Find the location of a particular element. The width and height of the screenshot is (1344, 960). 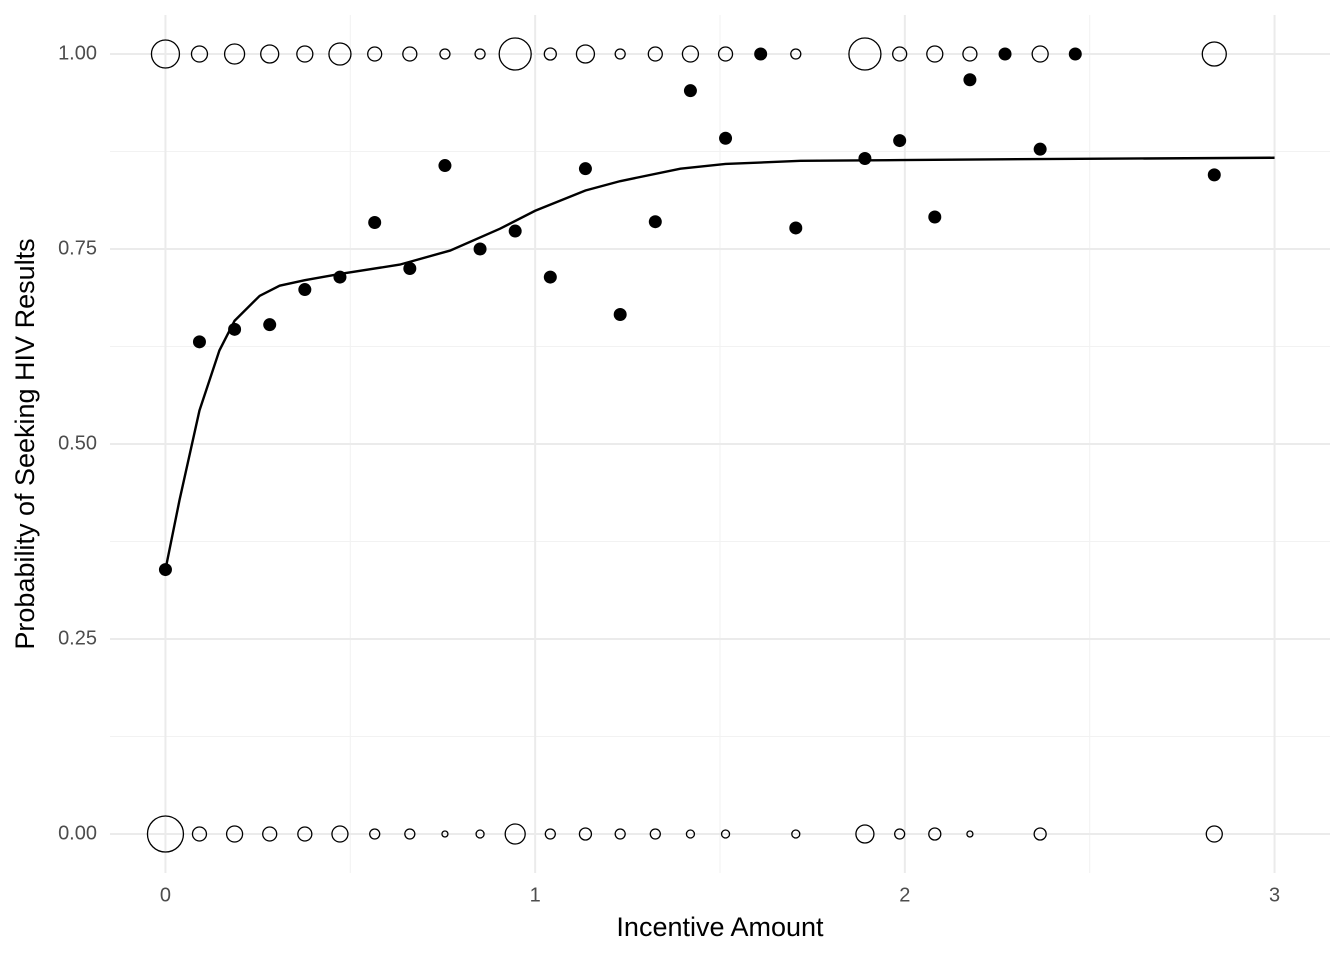

y-tick-label: 0.00 is located at coordinates (77, 833).